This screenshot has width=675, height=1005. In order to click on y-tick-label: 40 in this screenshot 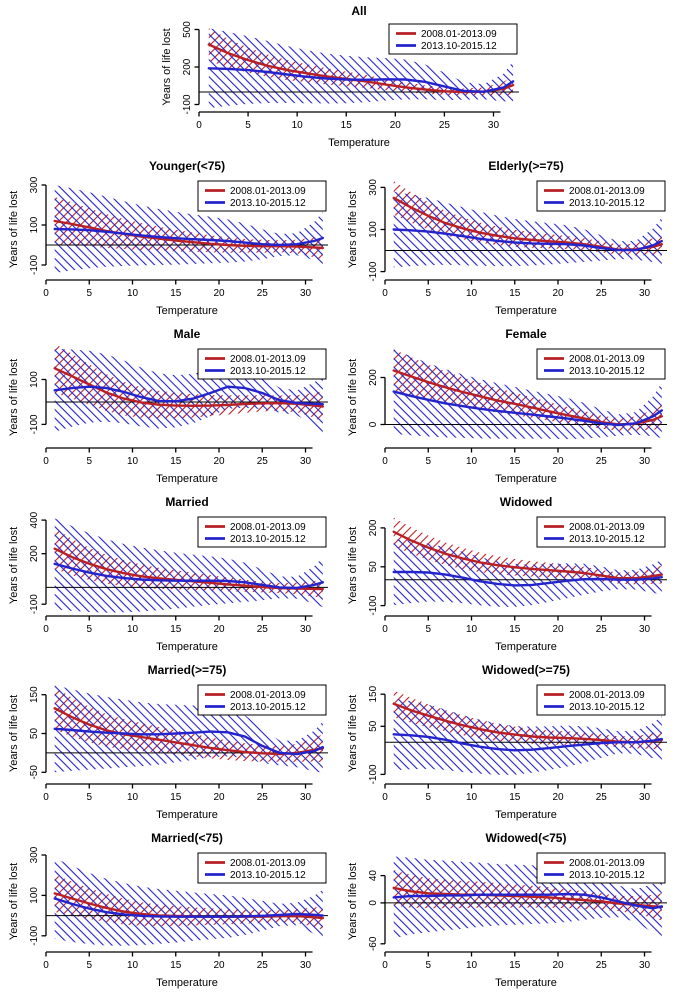, I will do `click(373, 876)`.